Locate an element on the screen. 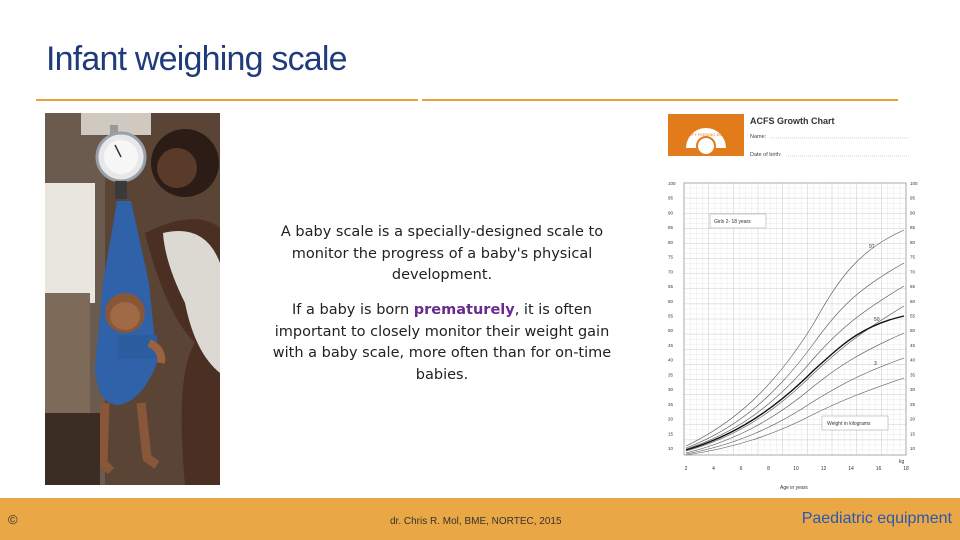  logo-text: COMMUNITY FEEDING EDUCATION is located at coordinates (706, 134).